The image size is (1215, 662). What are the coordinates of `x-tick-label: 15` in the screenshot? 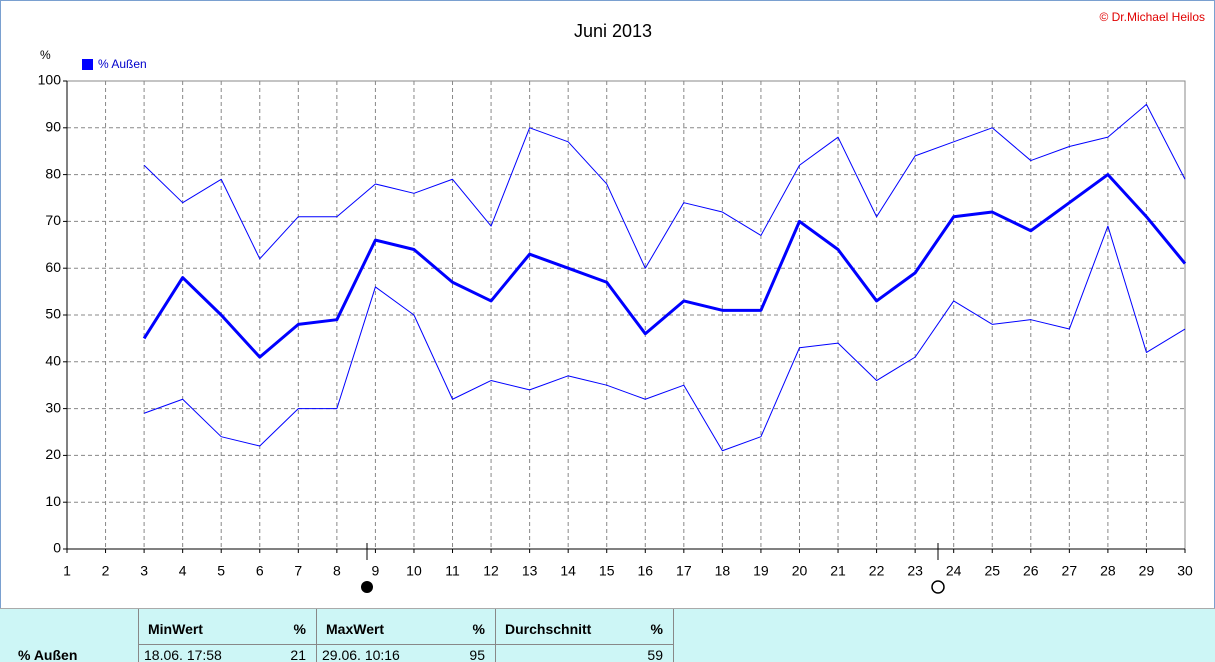 It's located at (607, 571).